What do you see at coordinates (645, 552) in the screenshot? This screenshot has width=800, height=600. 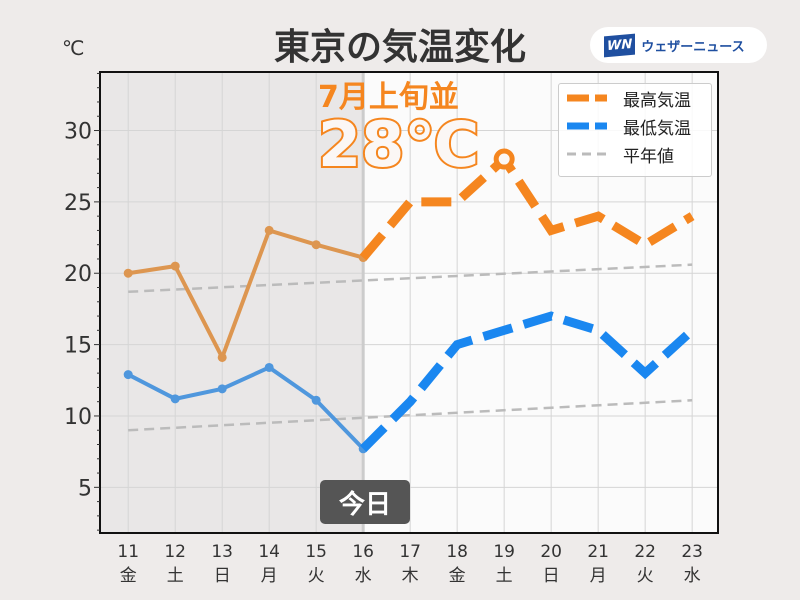 I see `x-tick-day: 22` at bounding box center [645, 552].